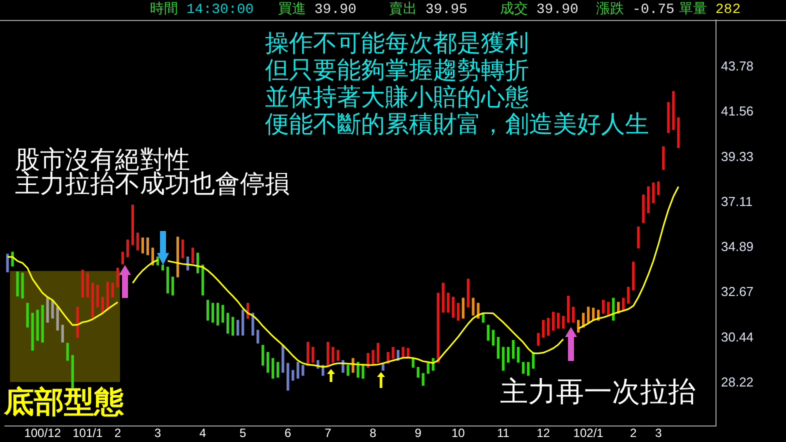 The width and height of the screenshot is (786, 442). Describe the element at coordinates (737, 246) in the screenshot. I see `y-tick-label: 34.89` at that location.